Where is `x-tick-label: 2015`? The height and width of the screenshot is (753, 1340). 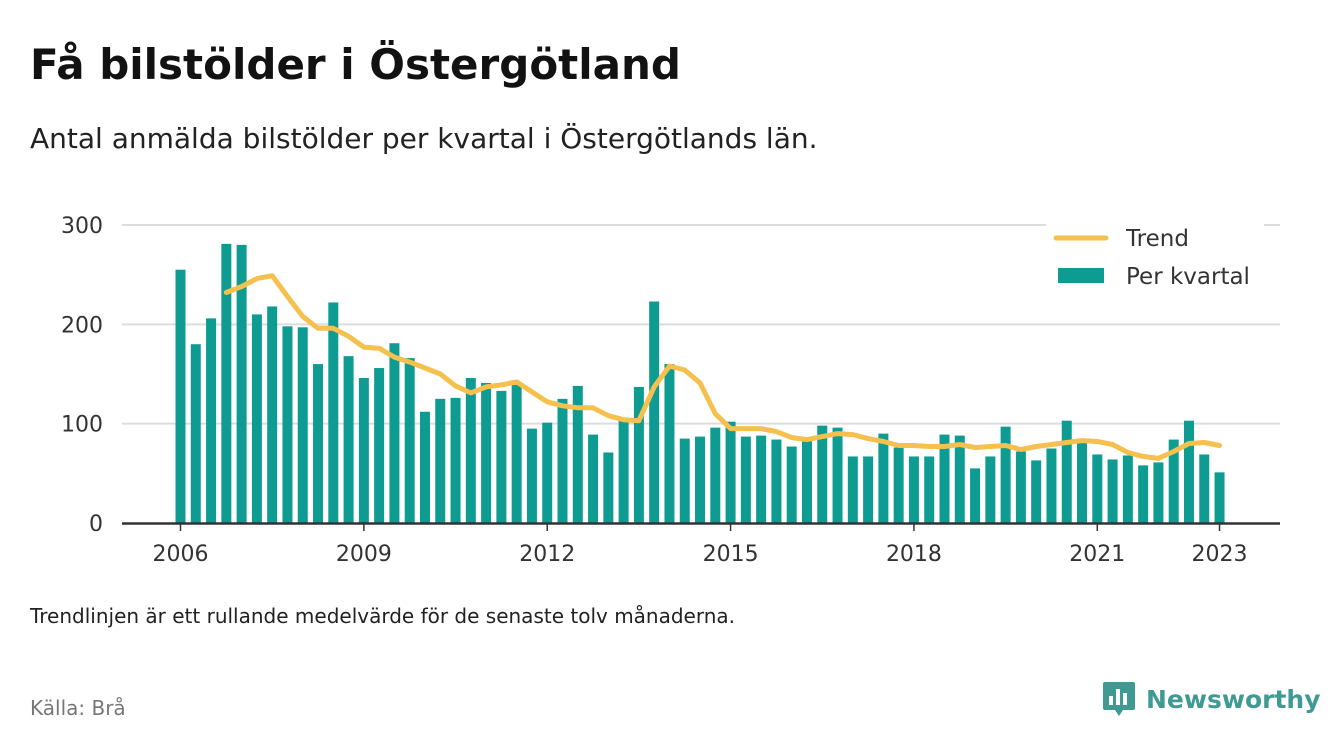 x-tick-label: 2015 is located at coordinates (731, 554).